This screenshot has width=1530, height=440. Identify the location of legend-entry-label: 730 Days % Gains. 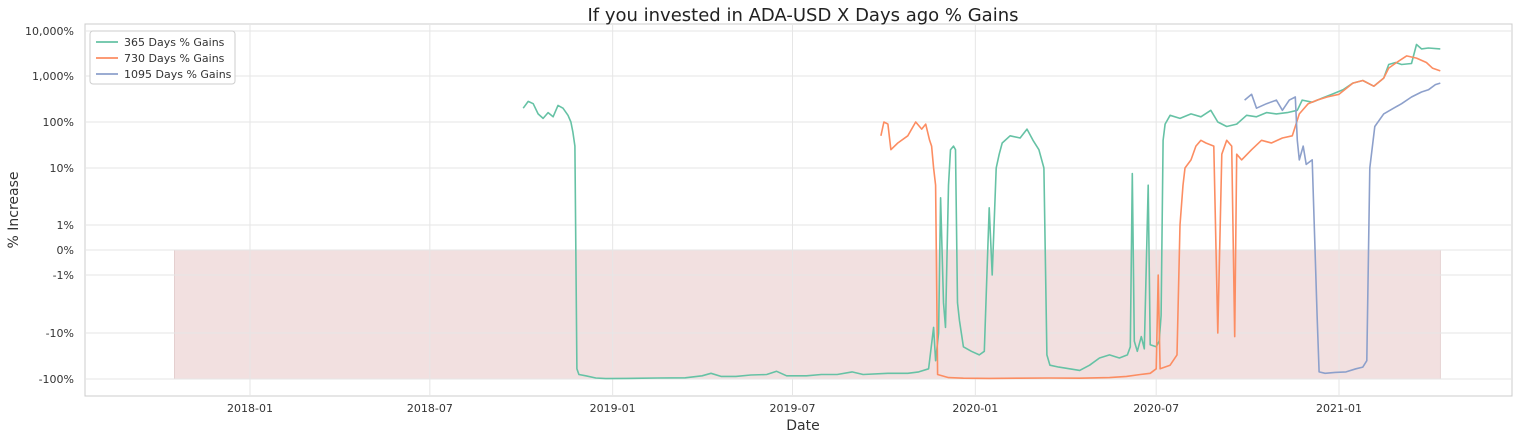
(174, 58).